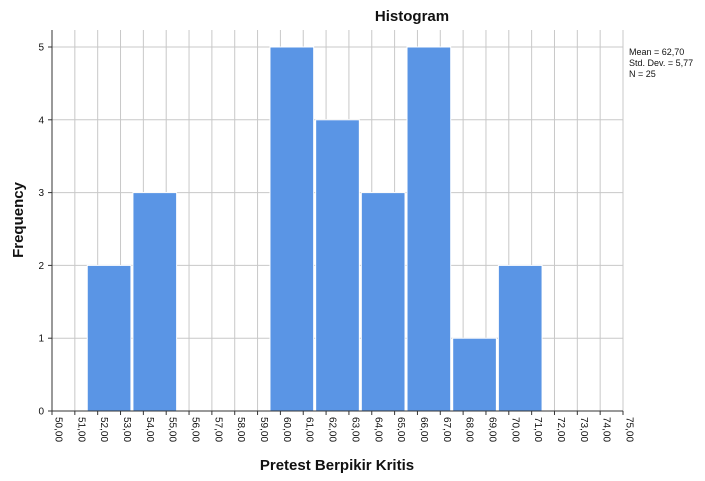 Image resolution: width=705 pixels, height=481 pixels. Describe the element at coordinates (514, 429) in the screenshot. I see `x-tick-label: 70,00` at that location.